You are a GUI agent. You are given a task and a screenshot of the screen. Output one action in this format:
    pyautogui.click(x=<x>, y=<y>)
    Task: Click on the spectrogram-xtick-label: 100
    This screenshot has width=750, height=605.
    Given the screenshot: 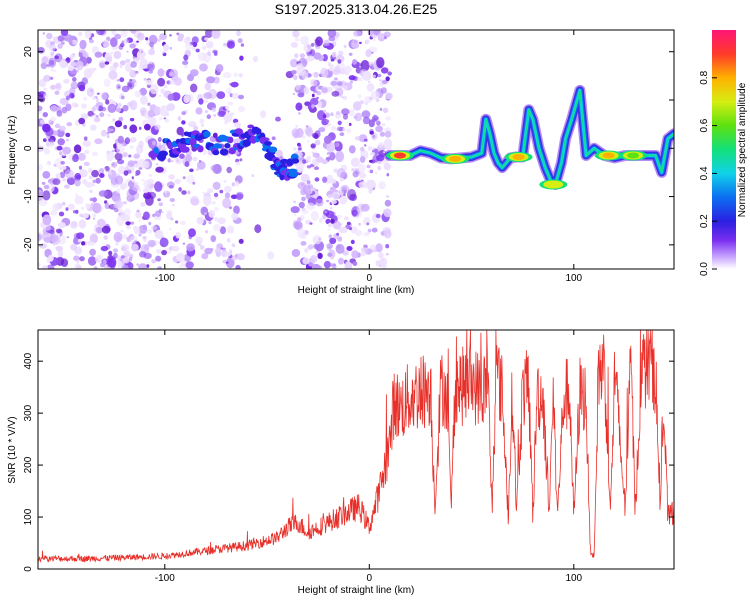 What is the action you would take?
    pyautogui.click(x=573, y=278)
    